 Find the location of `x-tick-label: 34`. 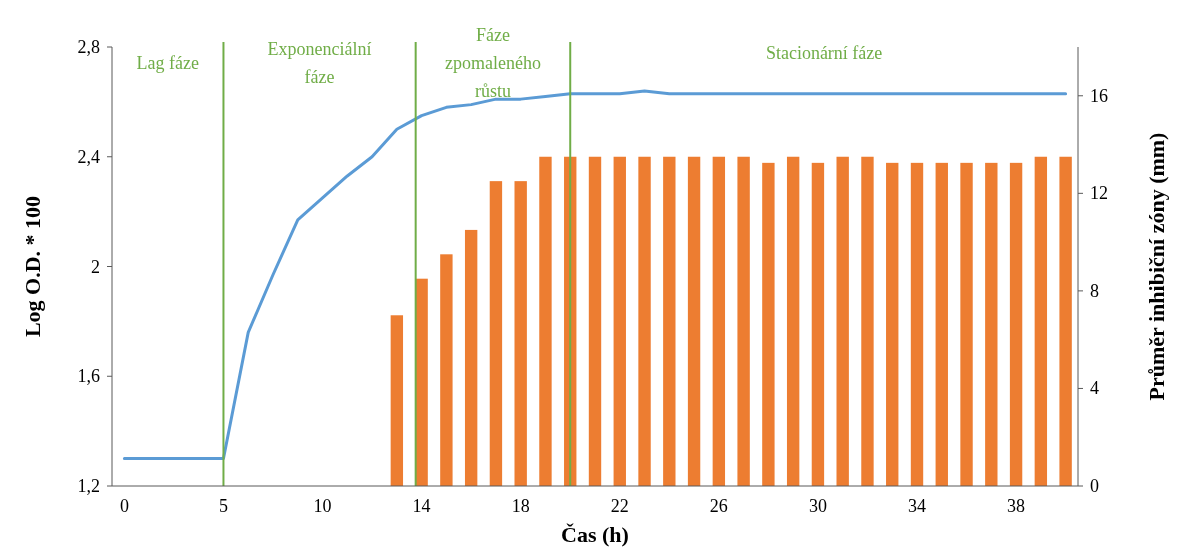

x-tick-label: 34 is located at coordinates (917, 506).